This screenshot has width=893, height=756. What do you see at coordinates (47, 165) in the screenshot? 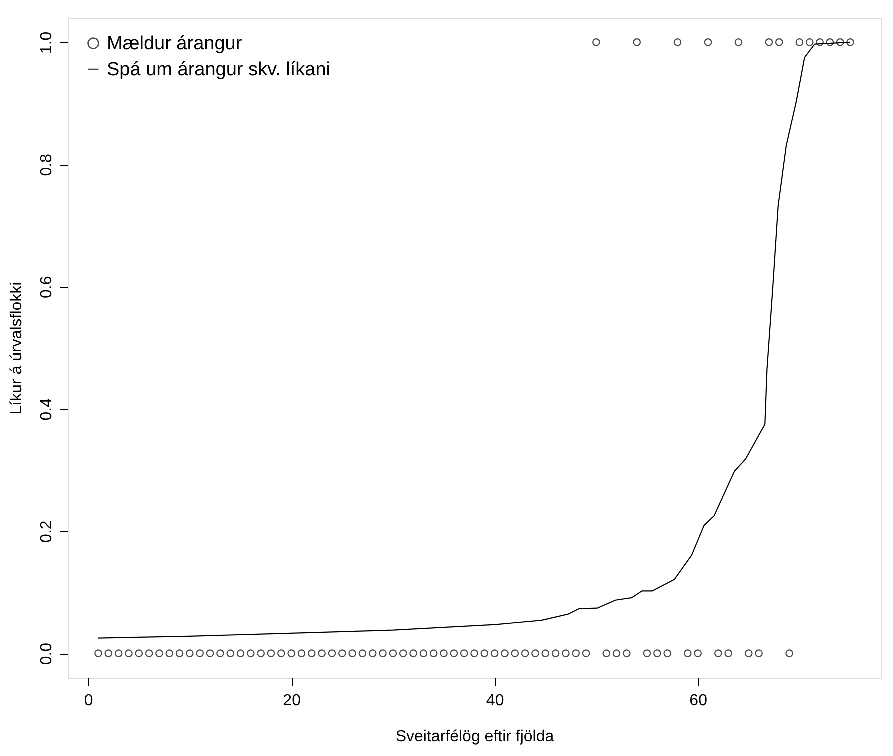
I see `y-tick-label: 0.8` at bounding box center [47, 165].